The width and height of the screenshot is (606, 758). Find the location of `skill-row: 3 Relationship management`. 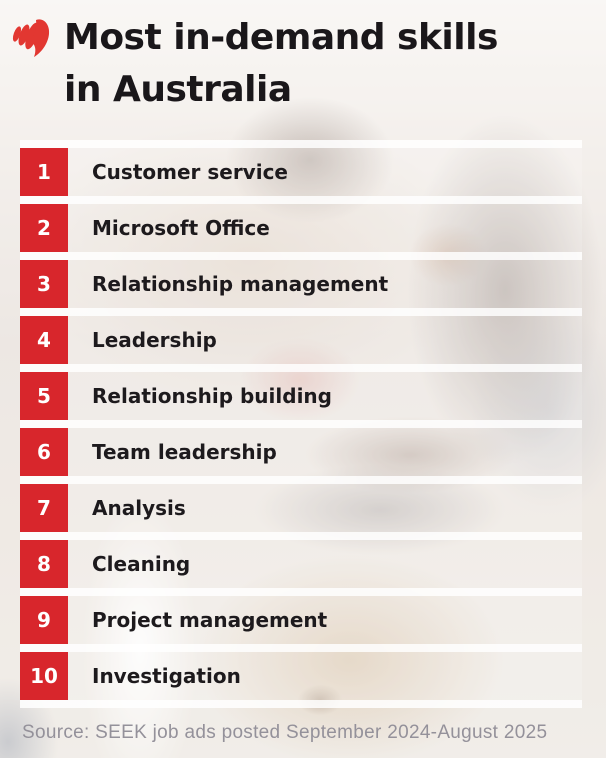

skill-row: 3 Relationship management is located at coordinates (301, 284).